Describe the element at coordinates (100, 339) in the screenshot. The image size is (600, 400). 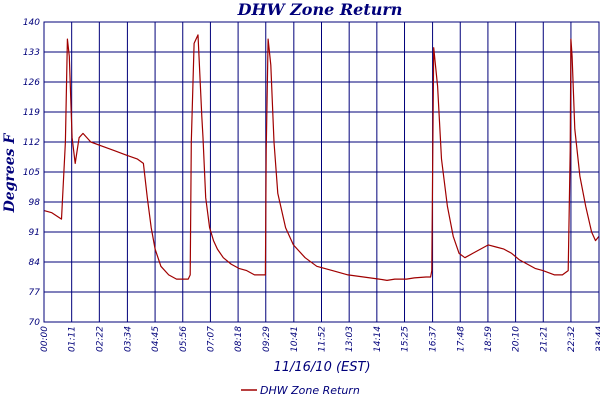
I see `x-tick-label: 02:22` at that location.